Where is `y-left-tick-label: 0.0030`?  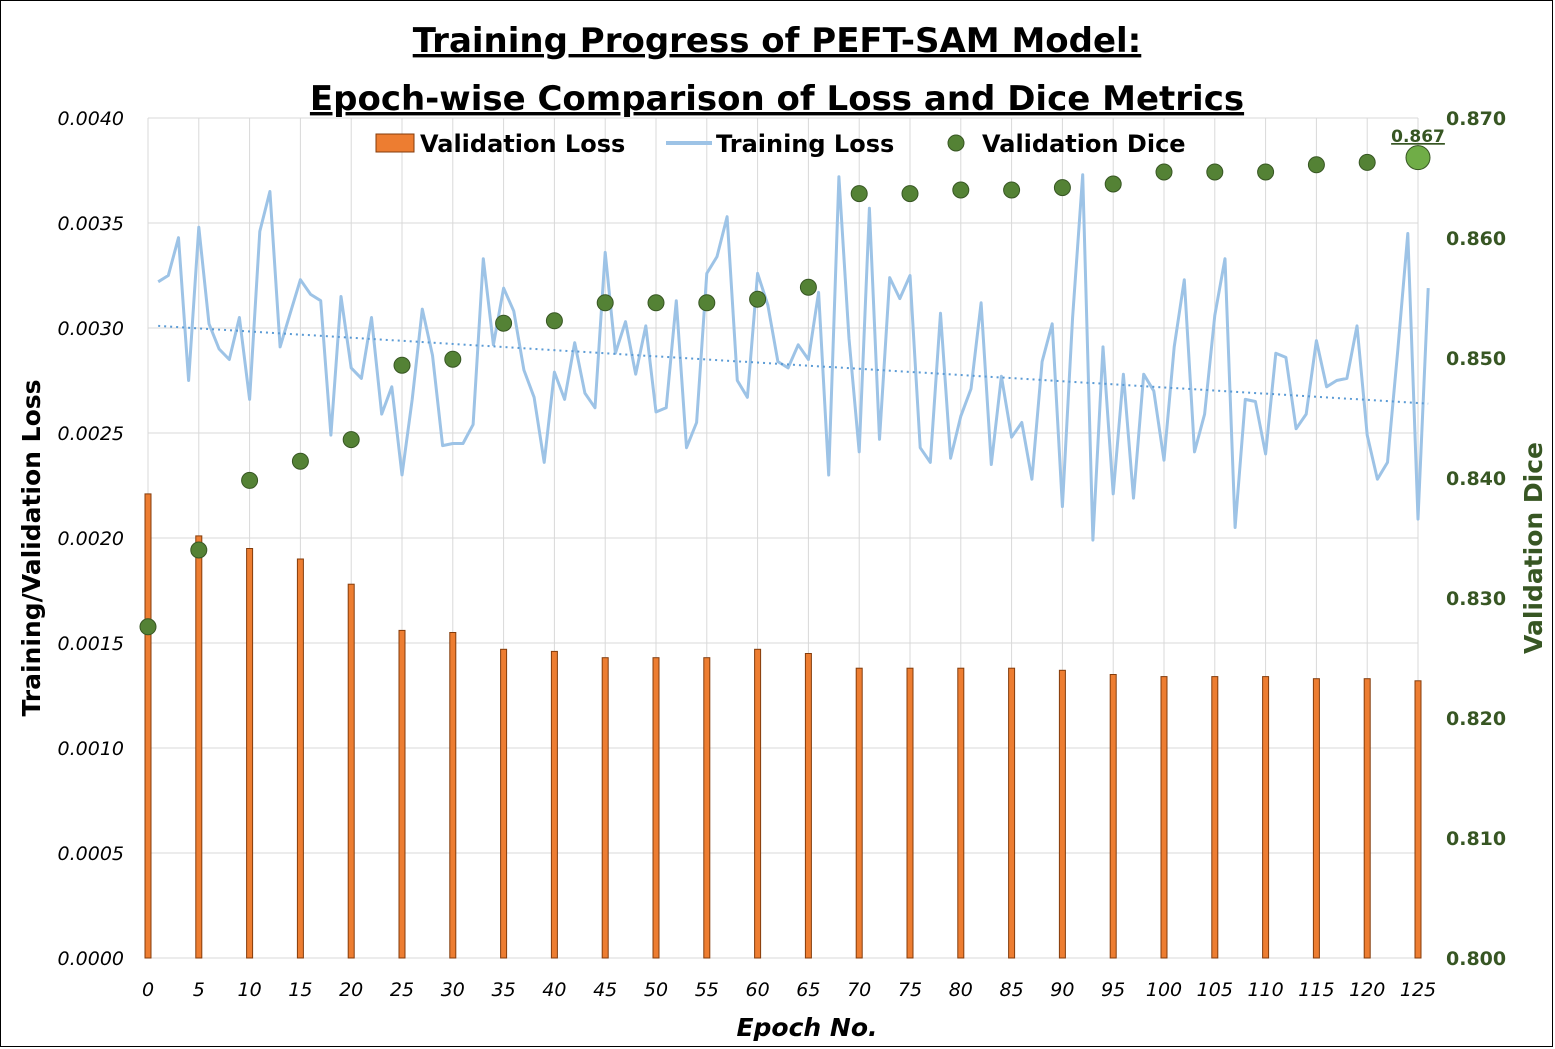
y-left-tick-label: 0.0030 is located at coordinates (91, 329).